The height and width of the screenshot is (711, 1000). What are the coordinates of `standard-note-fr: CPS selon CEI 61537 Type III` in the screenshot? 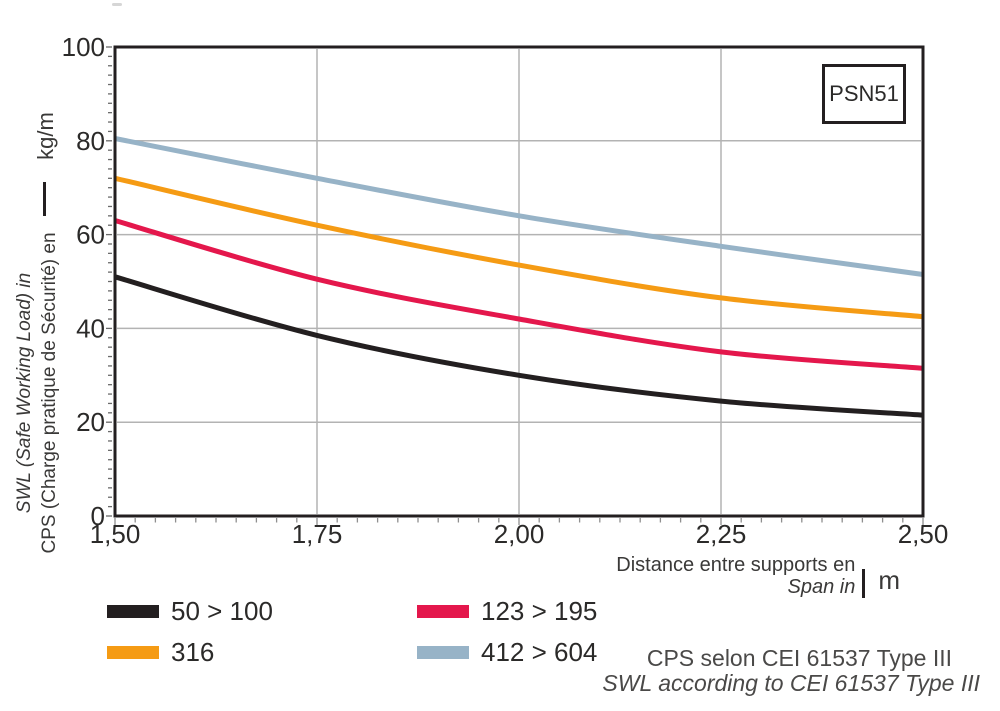 It's located at (799, 658).